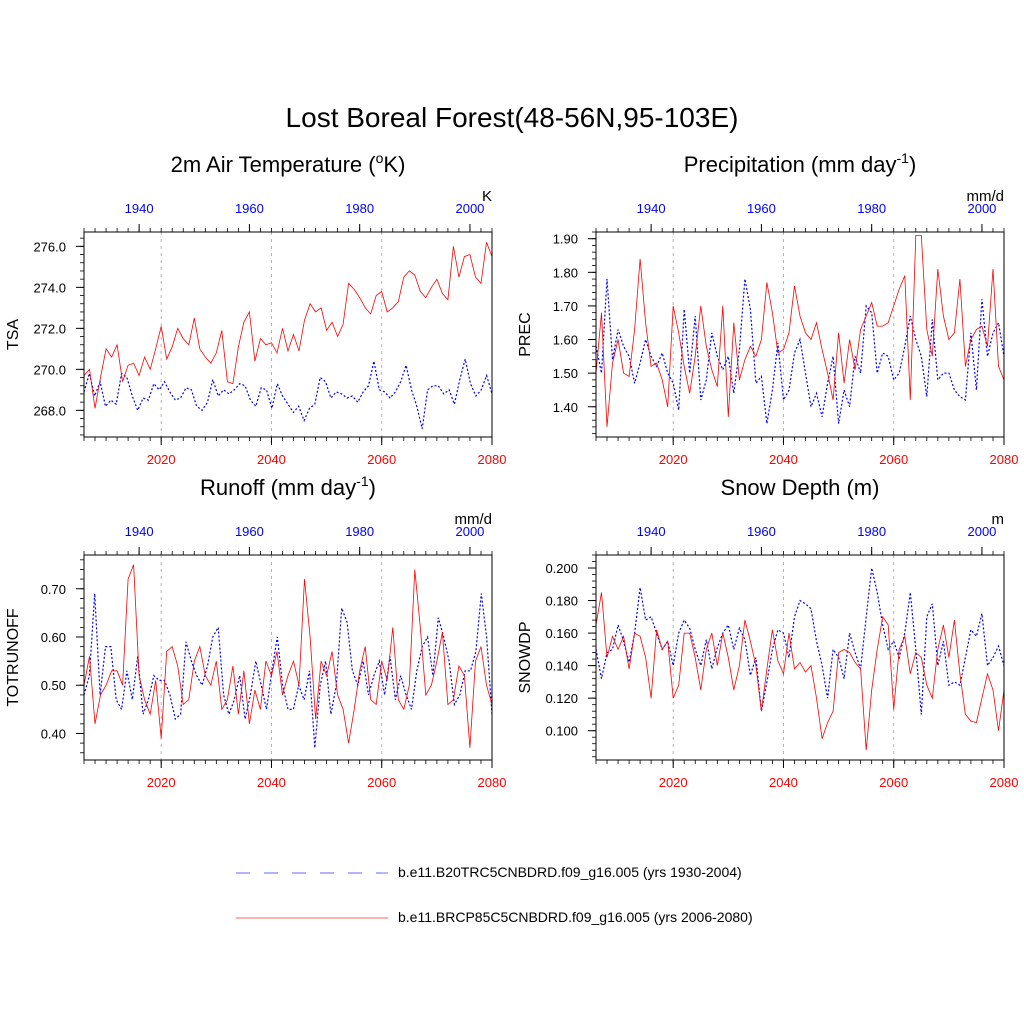 The width and height of the screenshot is (1024, 1024). I want to click on y-tick-label: 270.0, so click(49, 369).